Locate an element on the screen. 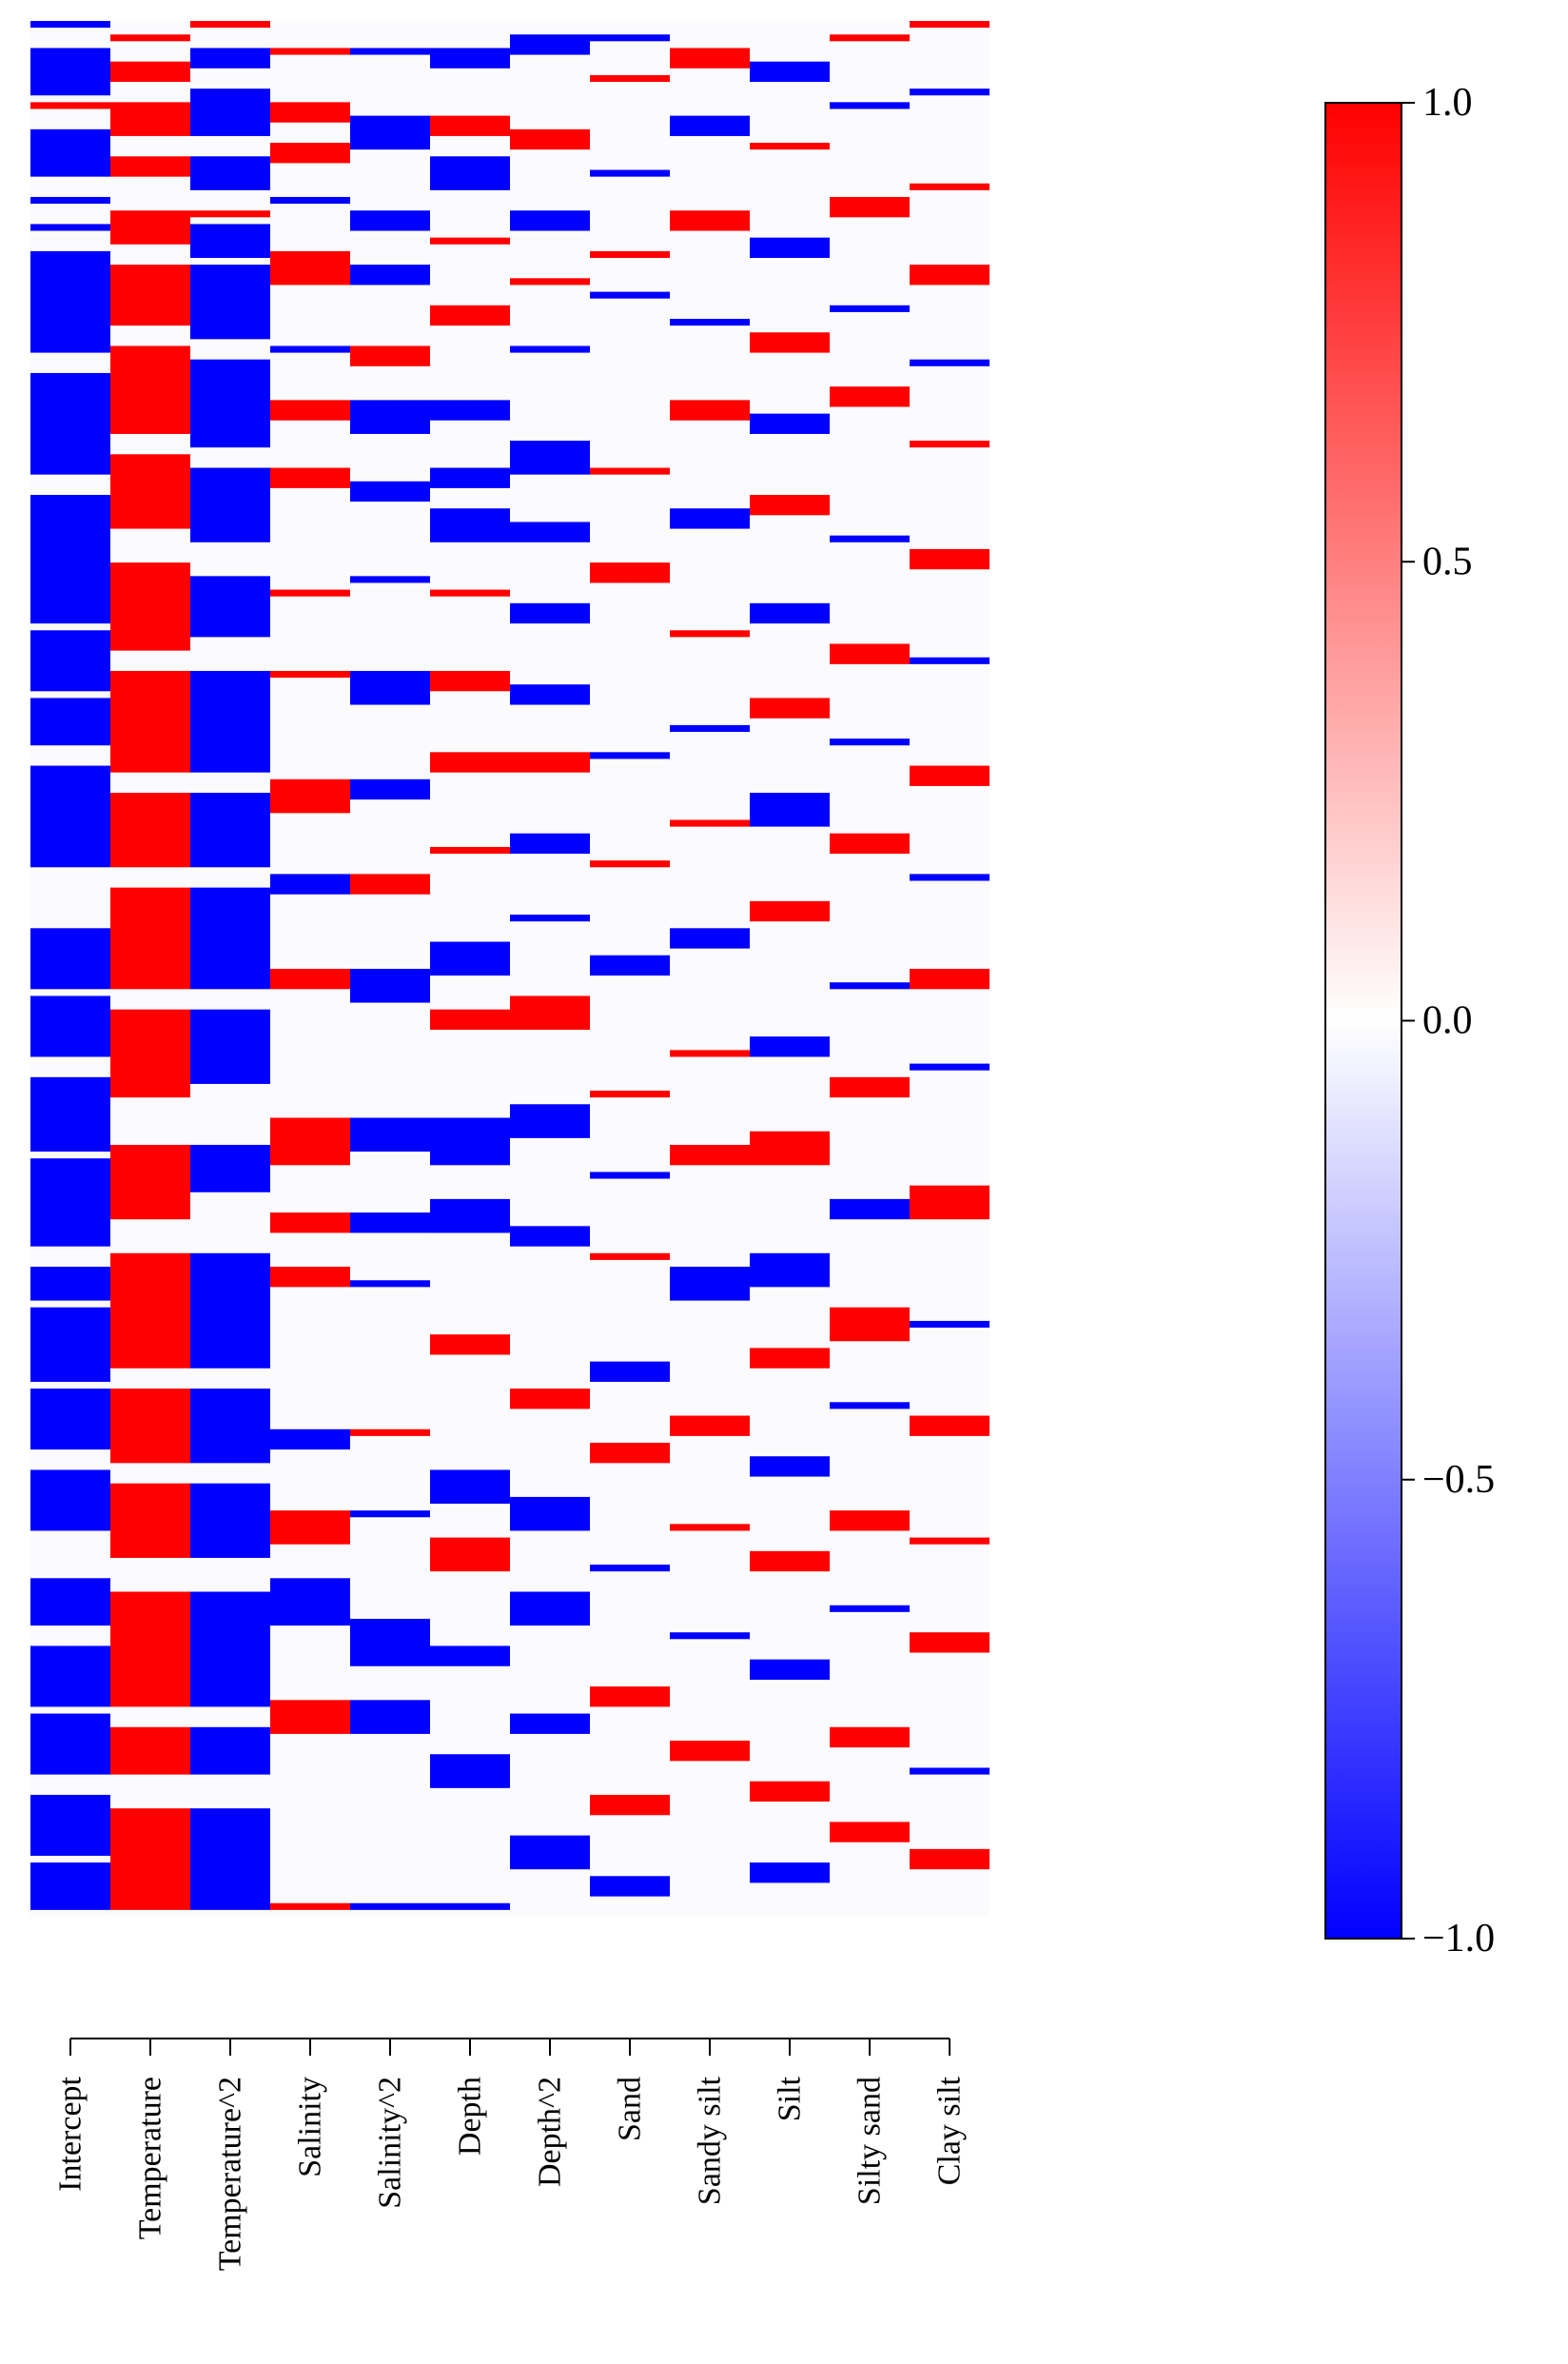 Image resolution: width=1568 pixels, height=2364 pixels. x-tick-label-sand: Sand is located at coordinates (630, 2109).